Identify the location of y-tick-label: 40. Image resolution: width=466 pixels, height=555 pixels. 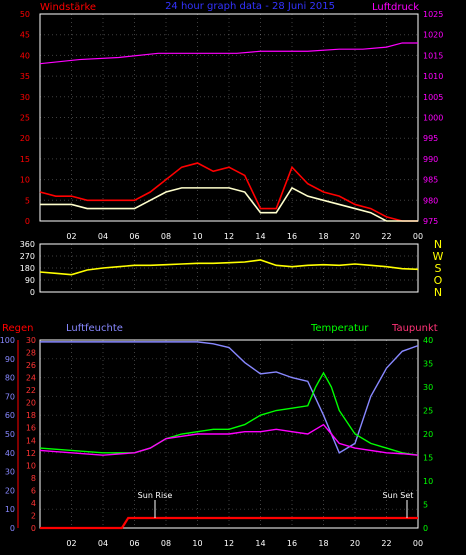
(25, 55).